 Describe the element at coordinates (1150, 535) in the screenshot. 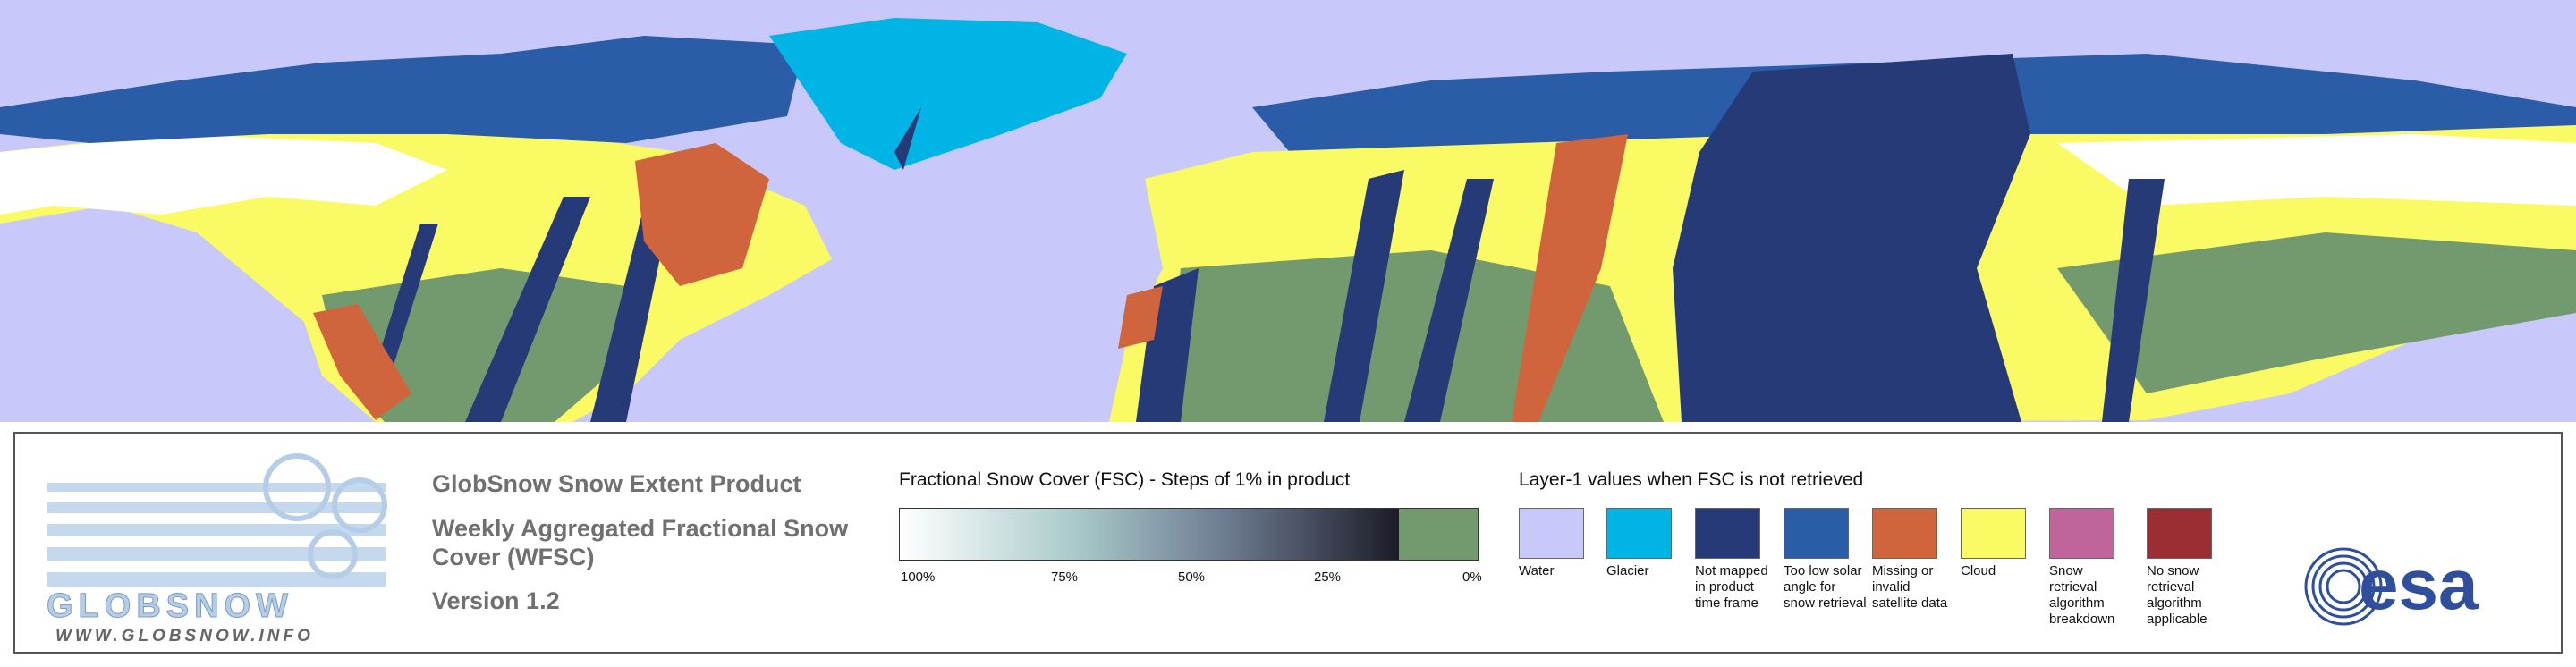

I see `fsc-gradient` at that location.